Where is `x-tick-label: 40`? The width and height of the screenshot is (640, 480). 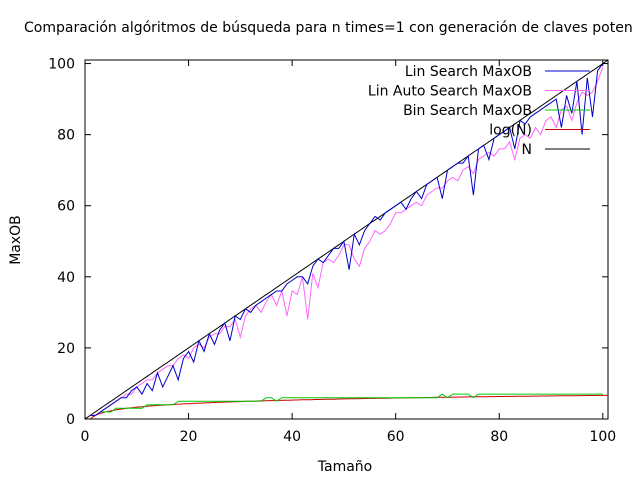
x-tick-label: 40 is located at coordinates (292, 437).